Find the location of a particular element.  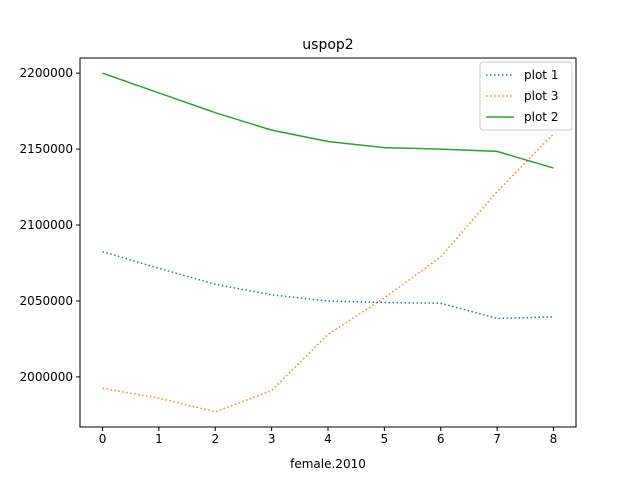

legend-label: plot 3 is located at coordinates (541, 96).